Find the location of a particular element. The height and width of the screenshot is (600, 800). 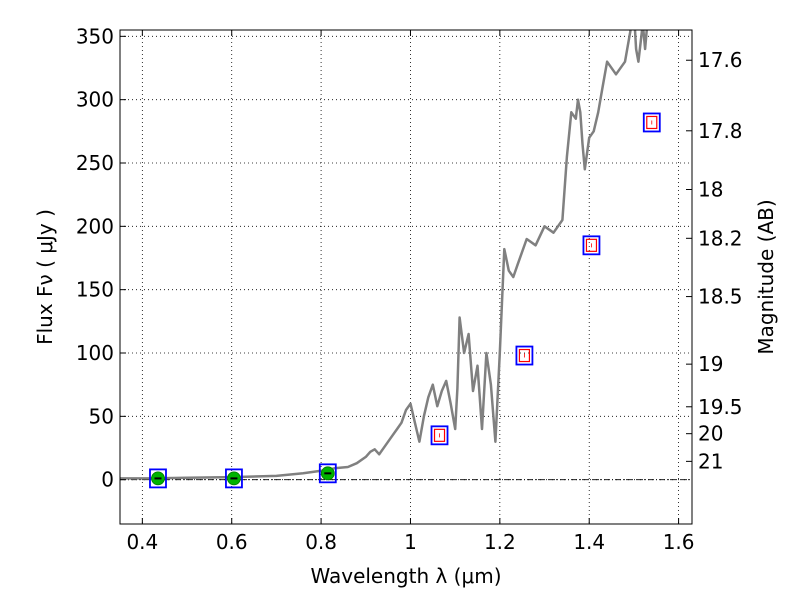

x-tick-label: 0.4 is located at coordinates (142, 542).